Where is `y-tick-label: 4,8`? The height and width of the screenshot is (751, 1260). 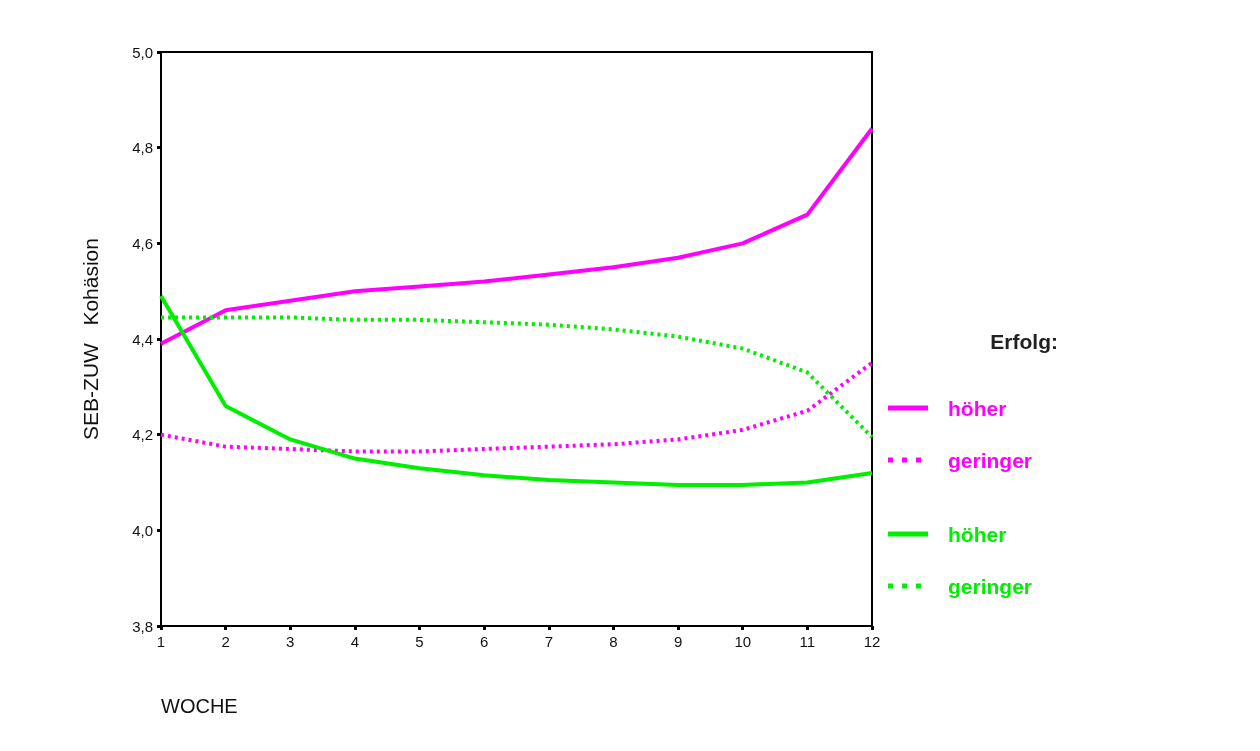 y-tick-label: 4,8 is located at coordinates (142, 148).